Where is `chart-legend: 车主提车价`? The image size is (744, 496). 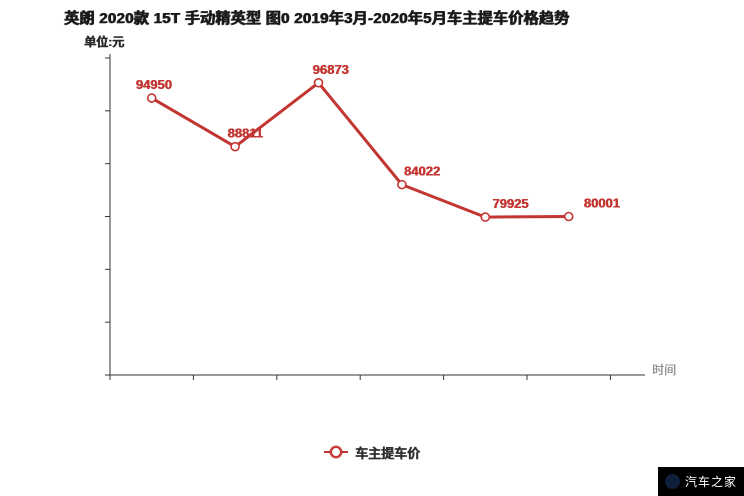 chart-legend: 车主提车价 is located at coordinates (372, 452).